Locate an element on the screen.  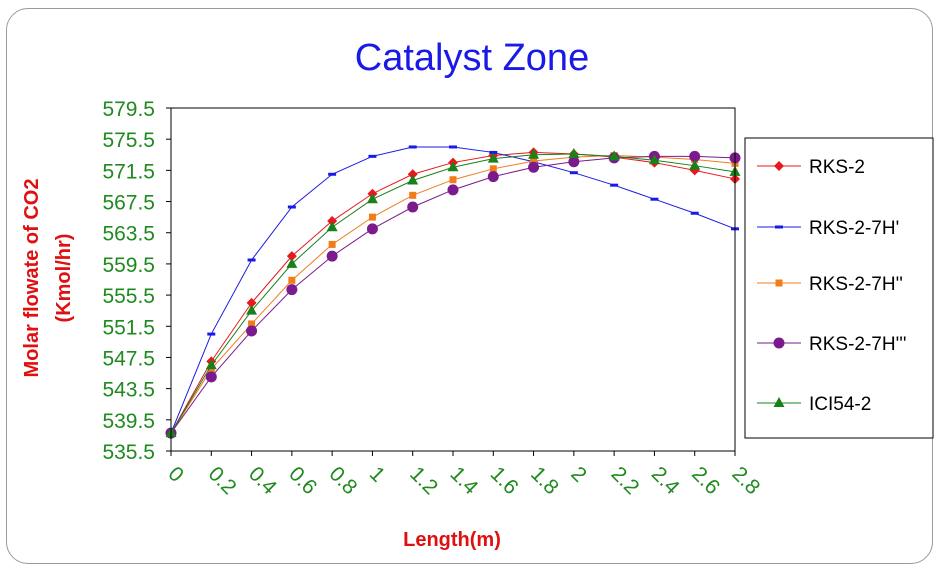
y-tick-label: 571.5 is located at coordinates (128, 171).